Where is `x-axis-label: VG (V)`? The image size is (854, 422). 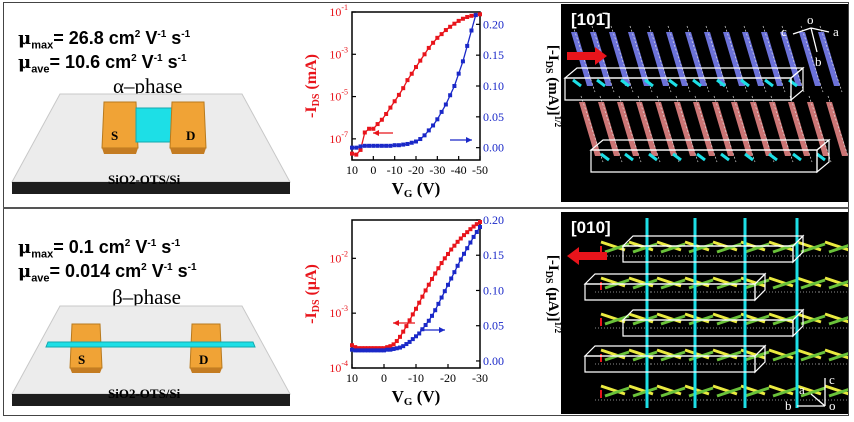
x-axis-label: VG (V) is located at coordinates (416, 397).